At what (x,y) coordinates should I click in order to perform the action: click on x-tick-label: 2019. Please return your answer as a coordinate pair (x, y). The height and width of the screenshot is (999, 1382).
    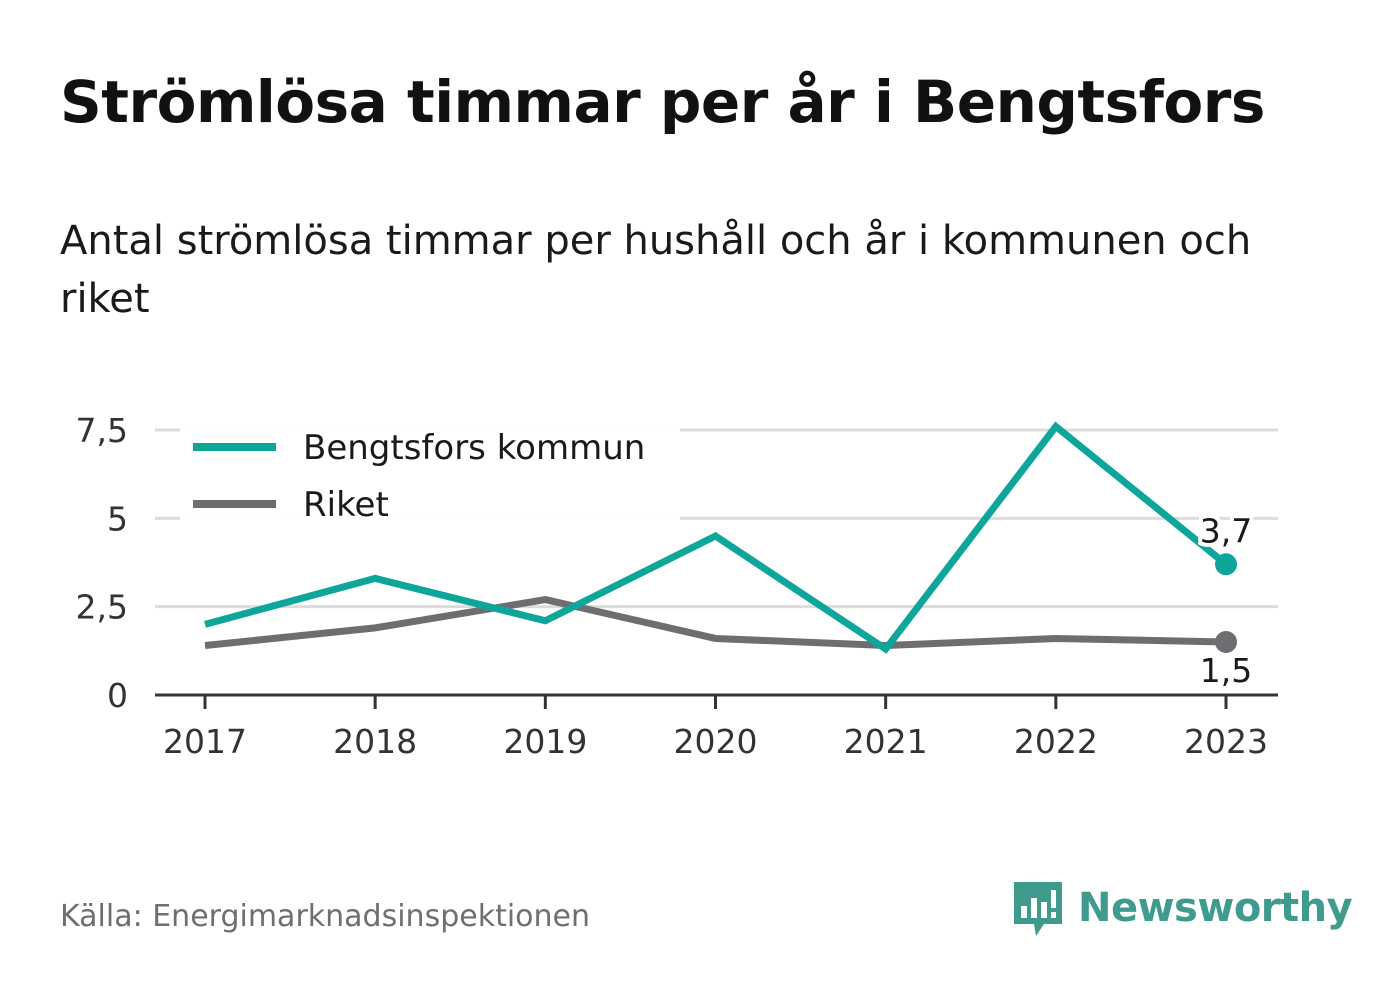
    Looking at the image, I should click on (545, 741).